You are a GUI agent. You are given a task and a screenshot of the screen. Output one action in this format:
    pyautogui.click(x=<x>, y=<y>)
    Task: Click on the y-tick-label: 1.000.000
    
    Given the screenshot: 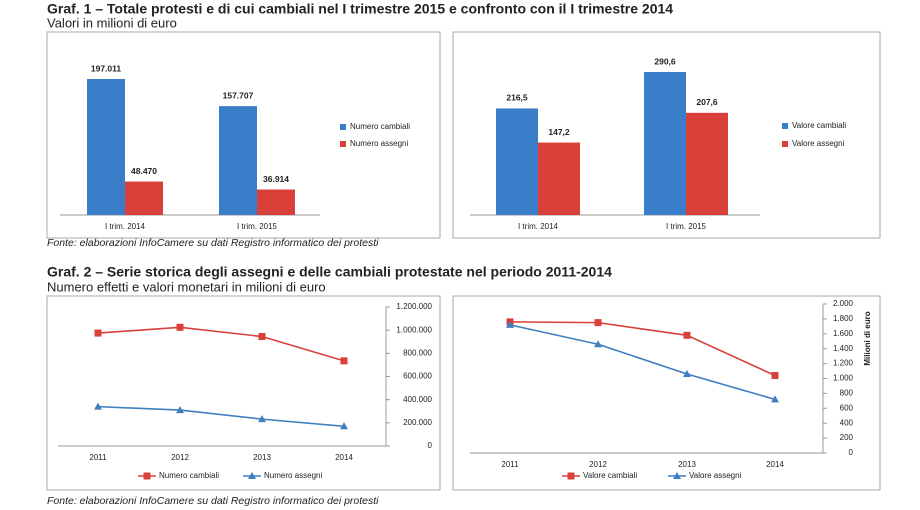 What is the action you would take?
    pyautogui.click(x=414, y=329)
    